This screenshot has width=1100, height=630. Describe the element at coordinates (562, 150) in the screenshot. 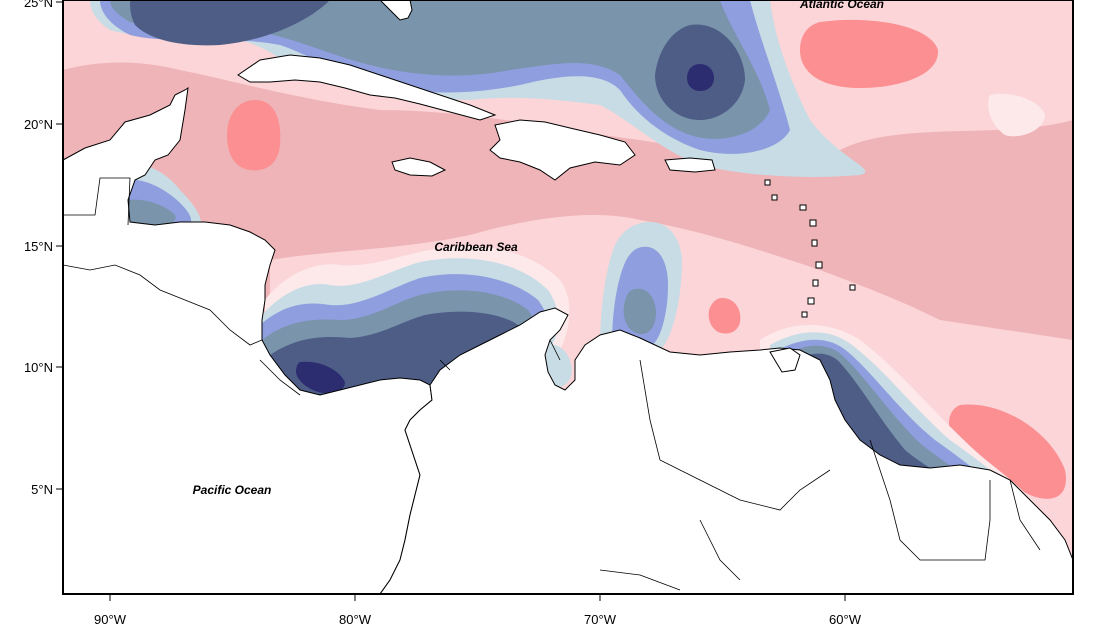

I see `land-hispaniola` at that location.